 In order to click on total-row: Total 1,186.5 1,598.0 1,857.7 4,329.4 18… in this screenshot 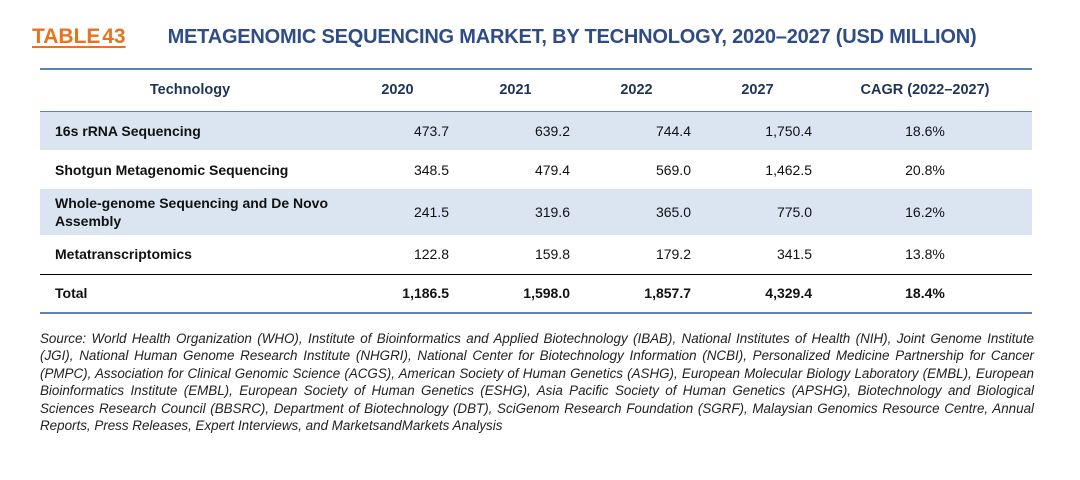, I will do `click(536, 293)`.